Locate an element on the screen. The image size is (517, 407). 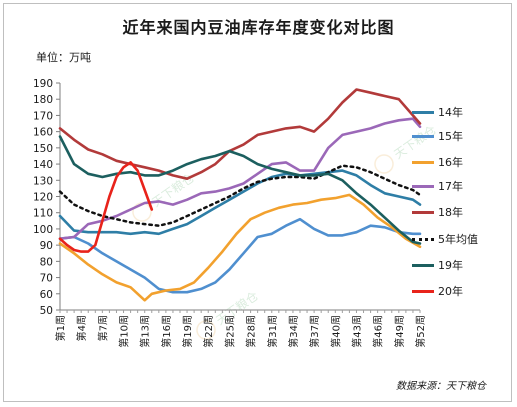
source-label: 数据来源：天下粮仓 is located at coordinates (441, 386).